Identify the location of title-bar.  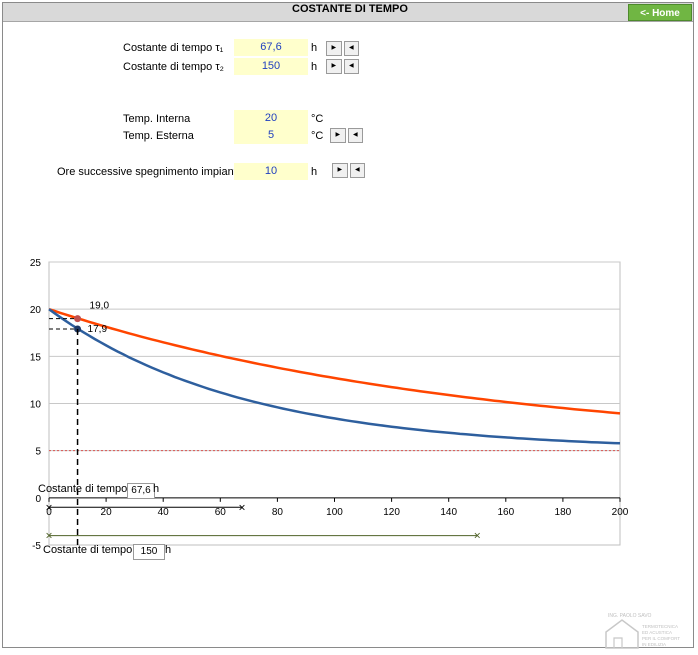
(348, 12).